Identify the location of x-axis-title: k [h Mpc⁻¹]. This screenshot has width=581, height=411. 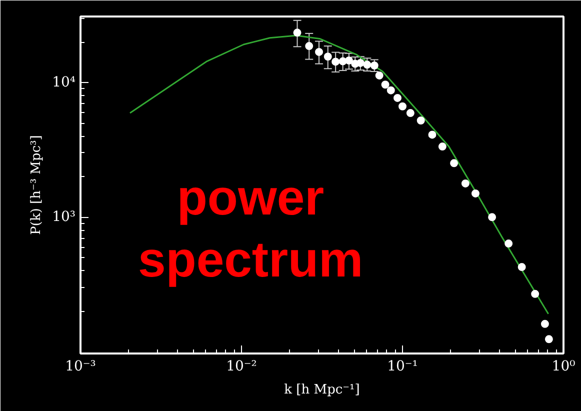
(322, 390).